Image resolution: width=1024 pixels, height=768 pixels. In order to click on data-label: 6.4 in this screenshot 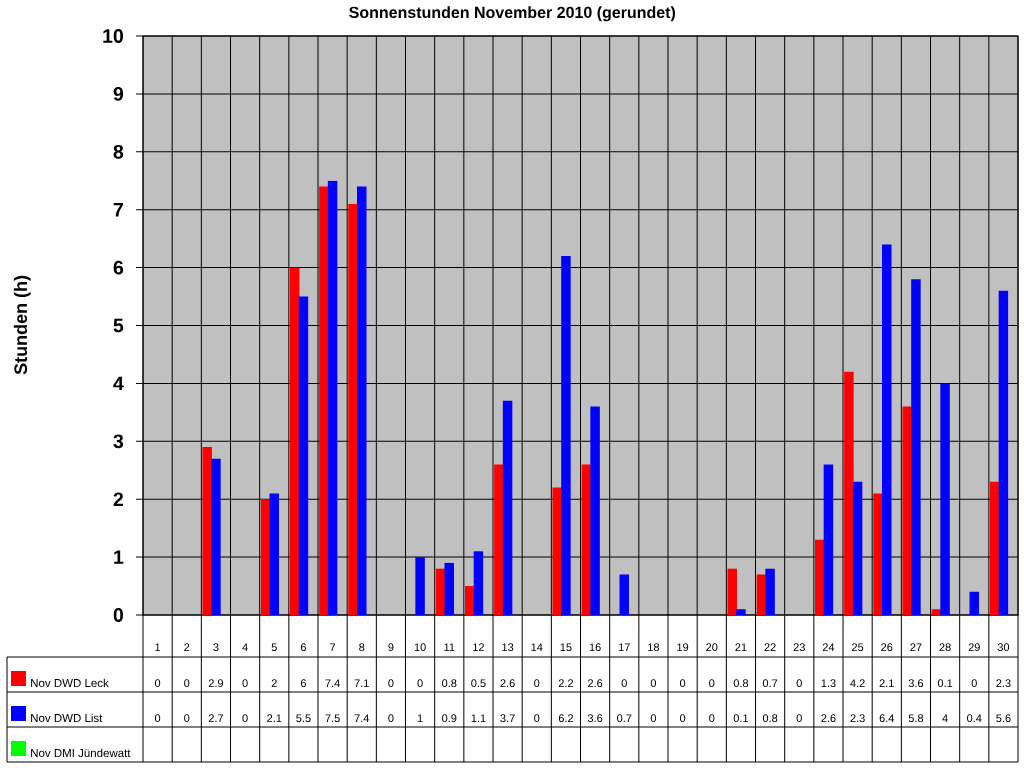, I will do `click(887, 718)`.